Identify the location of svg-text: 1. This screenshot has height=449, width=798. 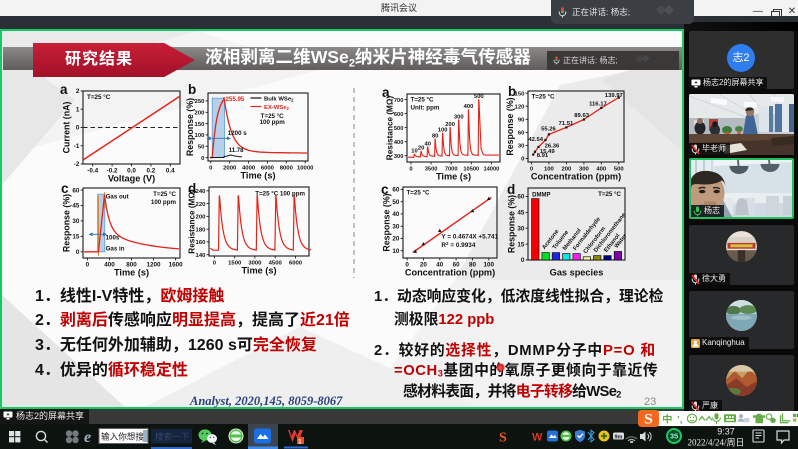
(300, 442).